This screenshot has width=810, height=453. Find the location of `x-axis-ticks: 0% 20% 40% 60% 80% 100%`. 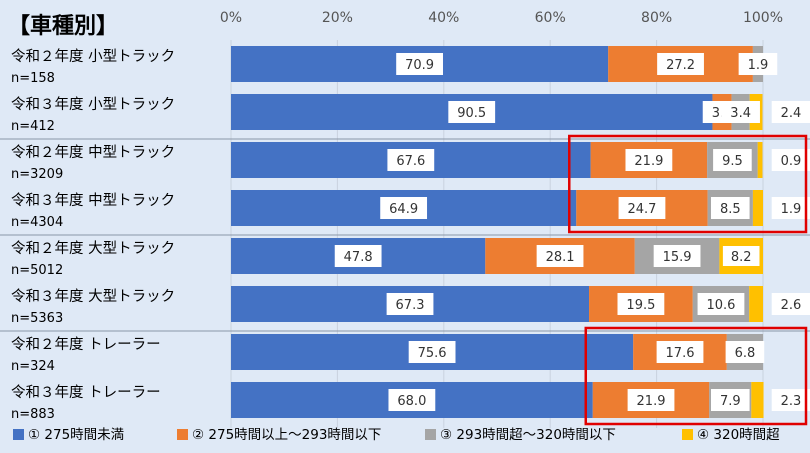

x-axis-ticks: 0% 20% 40% 60% 80% 100% is located at coordinates (501, 18).